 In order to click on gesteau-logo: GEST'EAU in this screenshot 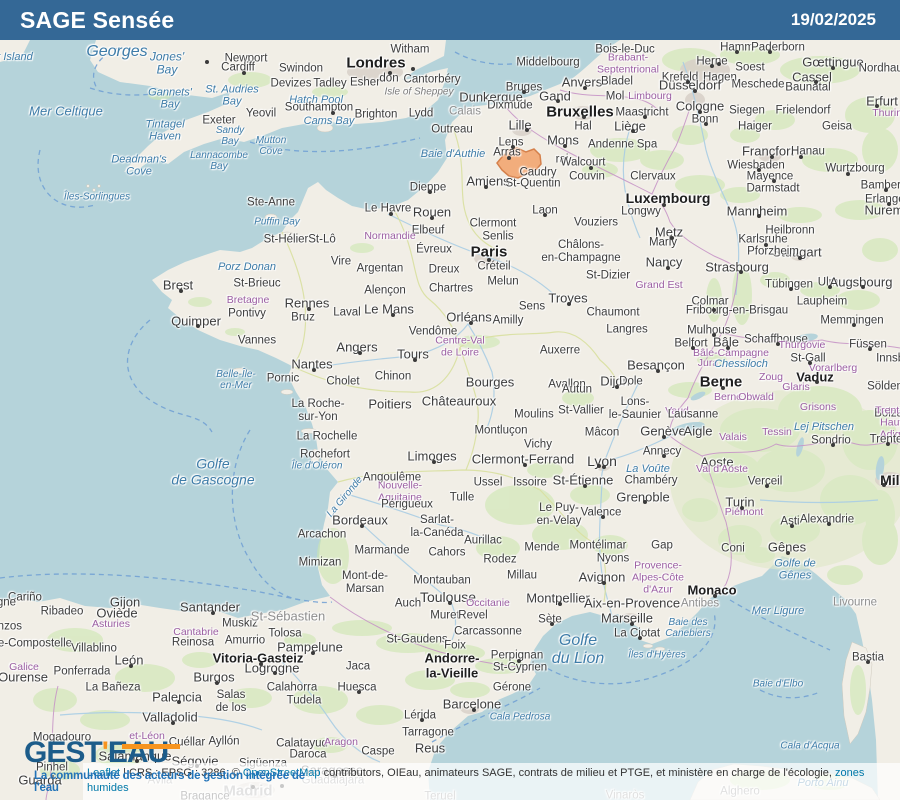, I will do `click(96, 752)`.